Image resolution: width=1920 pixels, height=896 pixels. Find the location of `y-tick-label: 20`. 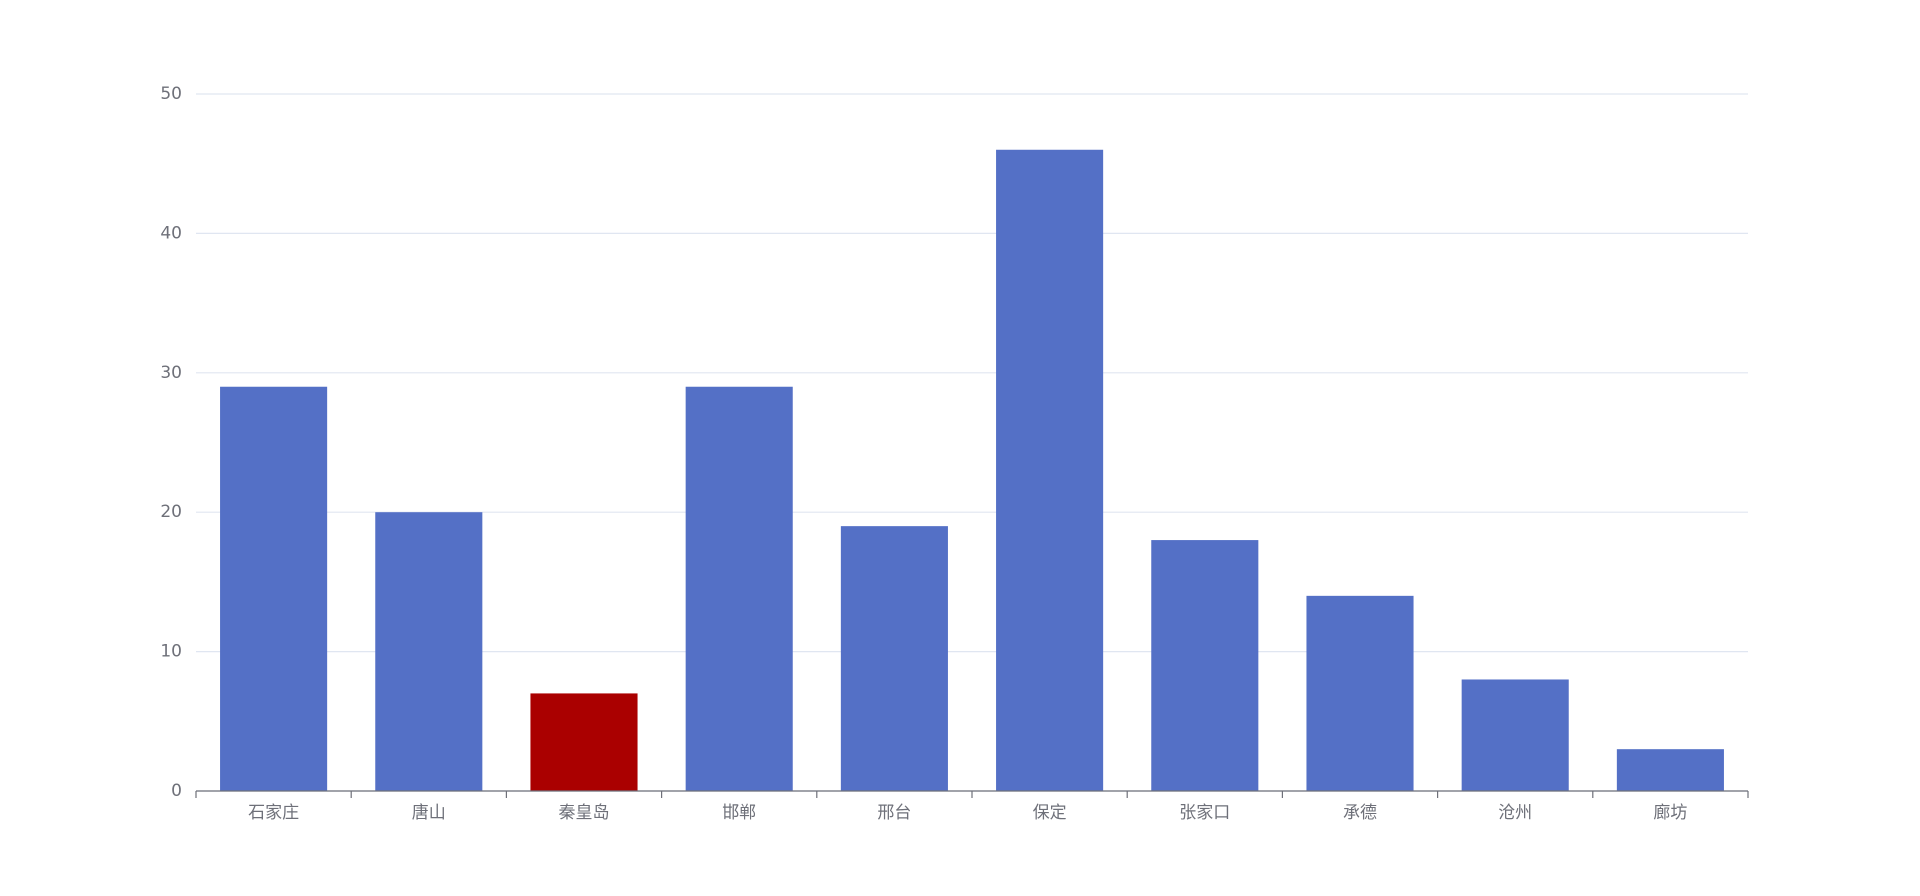

y-tick-label: 20 is located at coordinates (171, 512).